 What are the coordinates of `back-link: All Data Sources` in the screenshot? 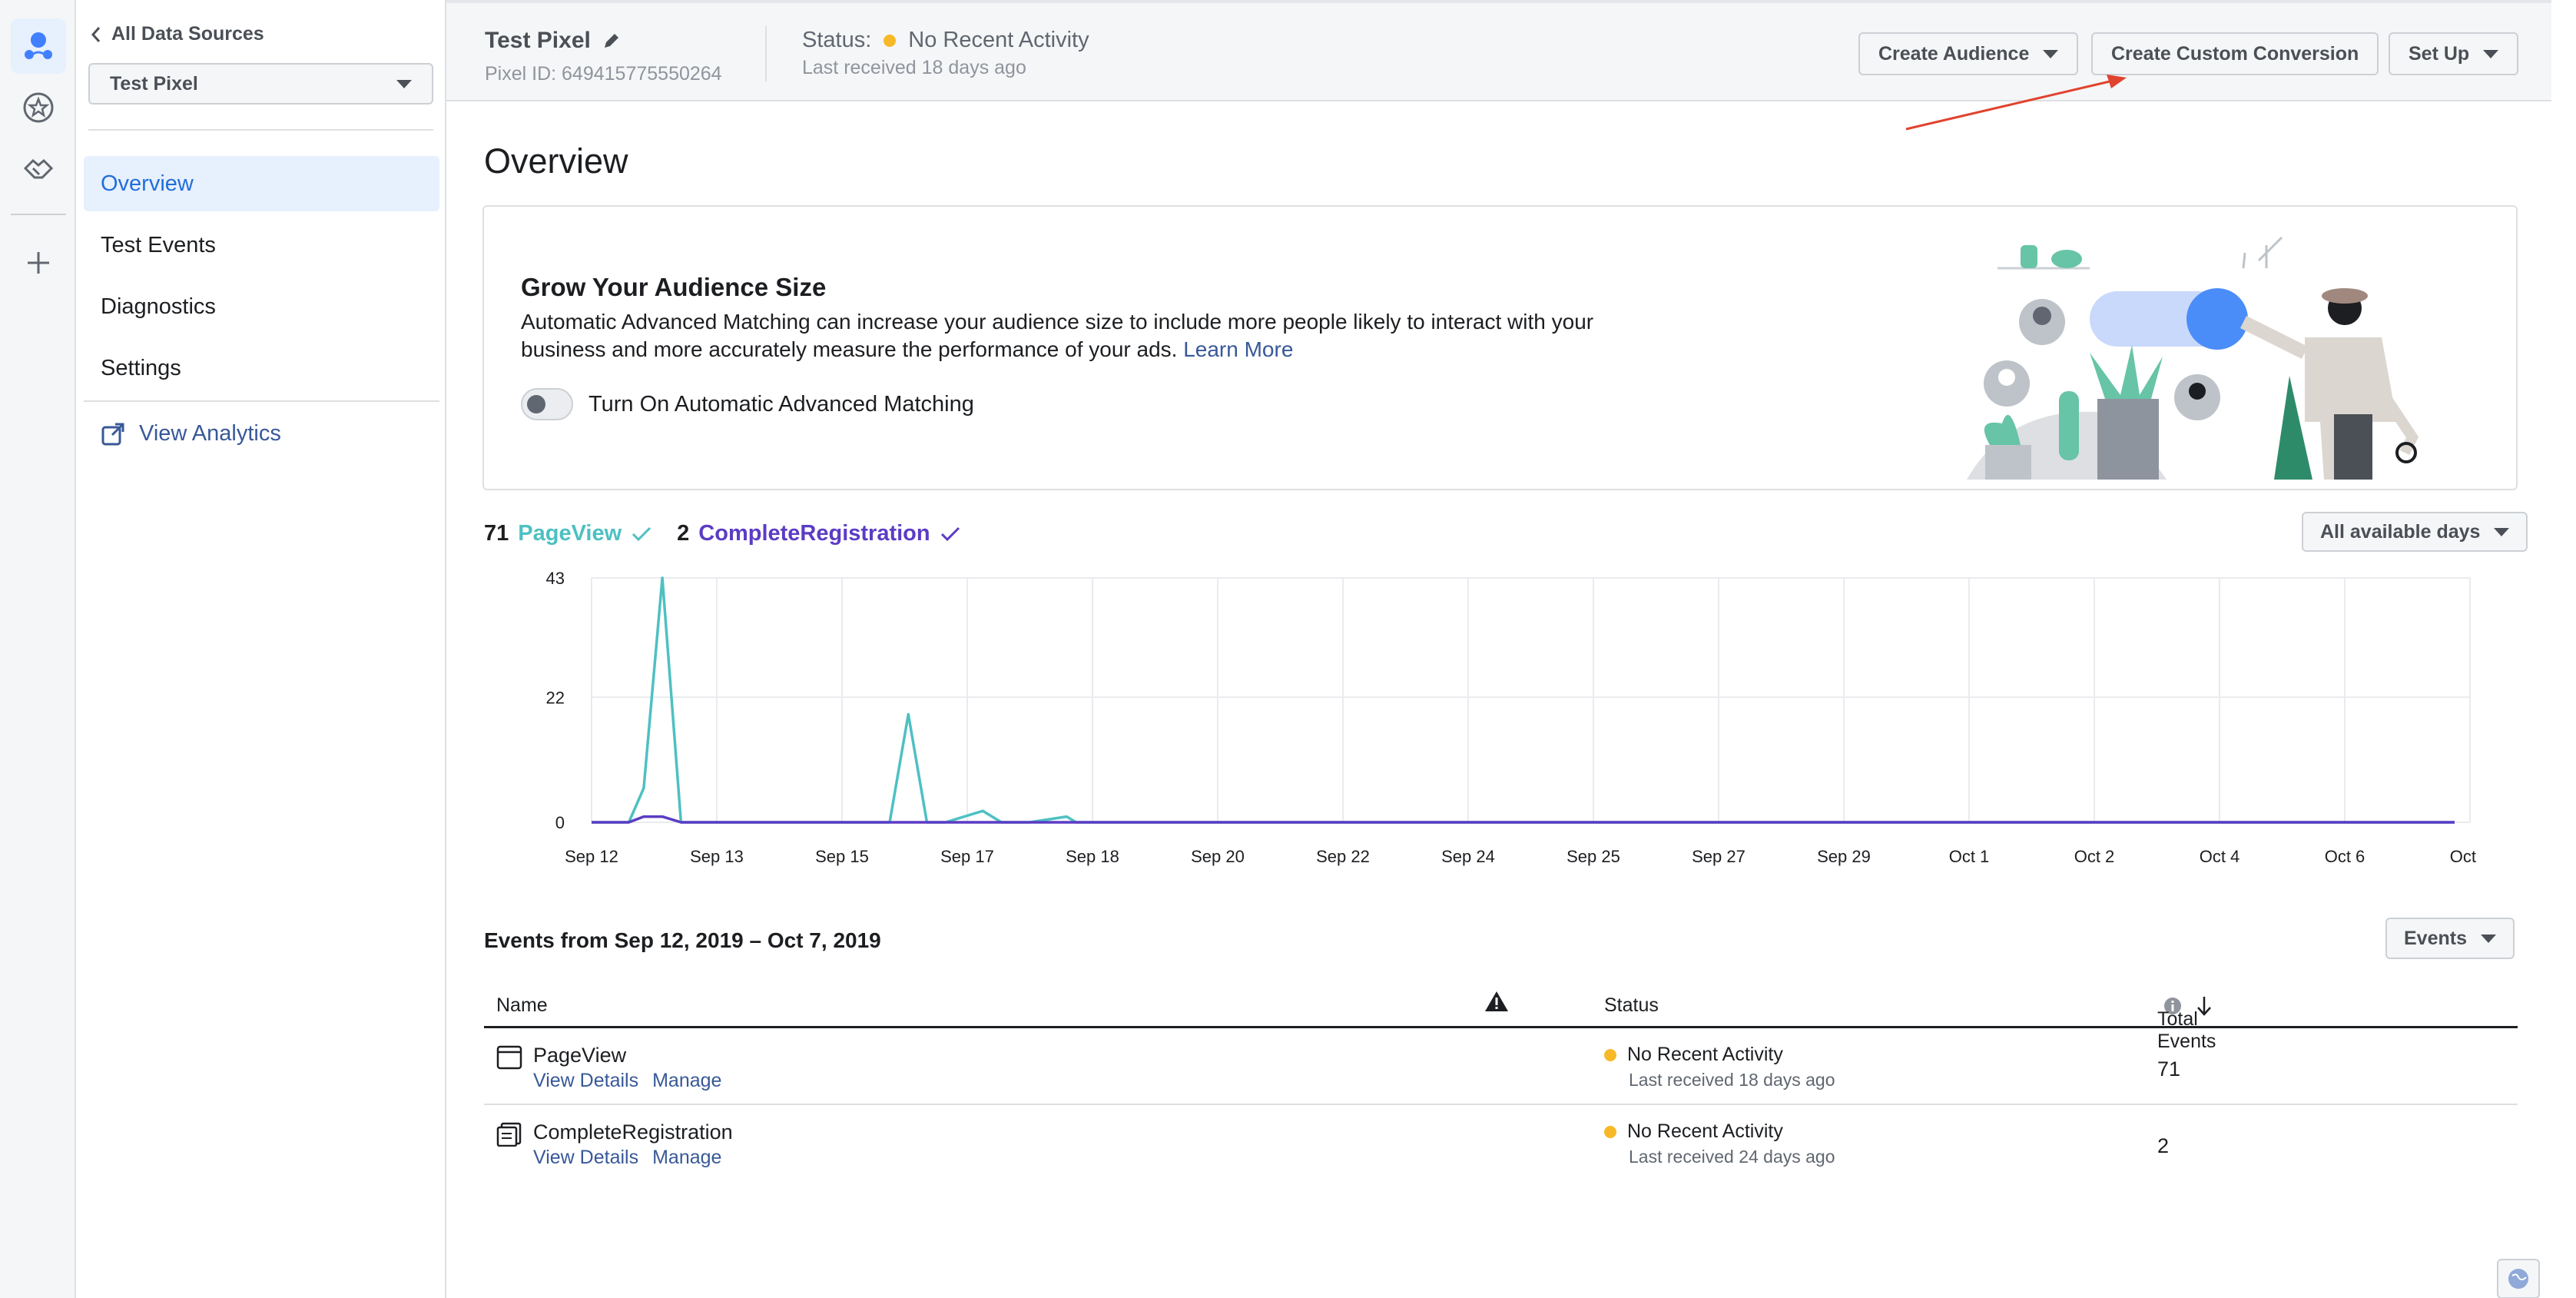 It's located at (177, 34).